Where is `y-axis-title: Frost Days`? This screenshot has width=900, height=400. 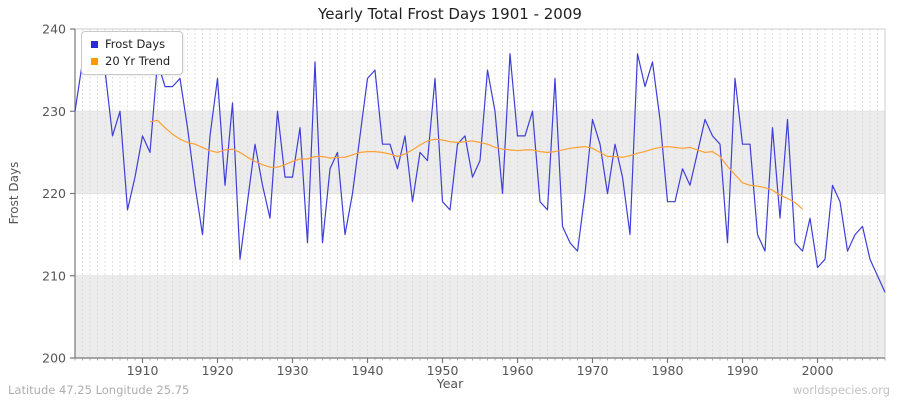
y-axis-title: Frost Days is located at coordinates (14, 193).